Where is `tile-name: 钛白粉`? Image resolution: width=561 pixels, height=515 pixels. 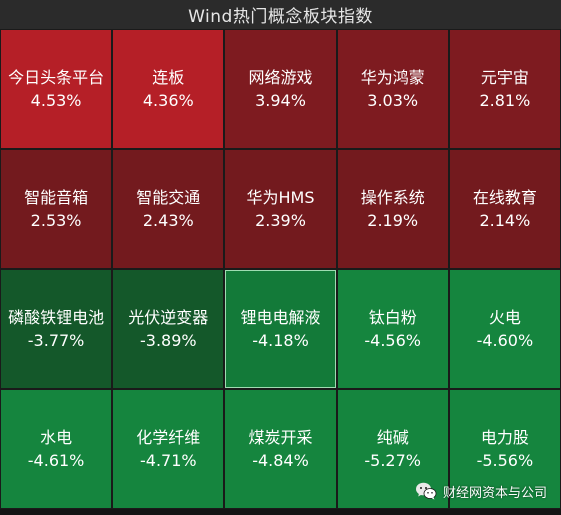
tile-name: 钛白粉 is located at coordinates (392, 317).